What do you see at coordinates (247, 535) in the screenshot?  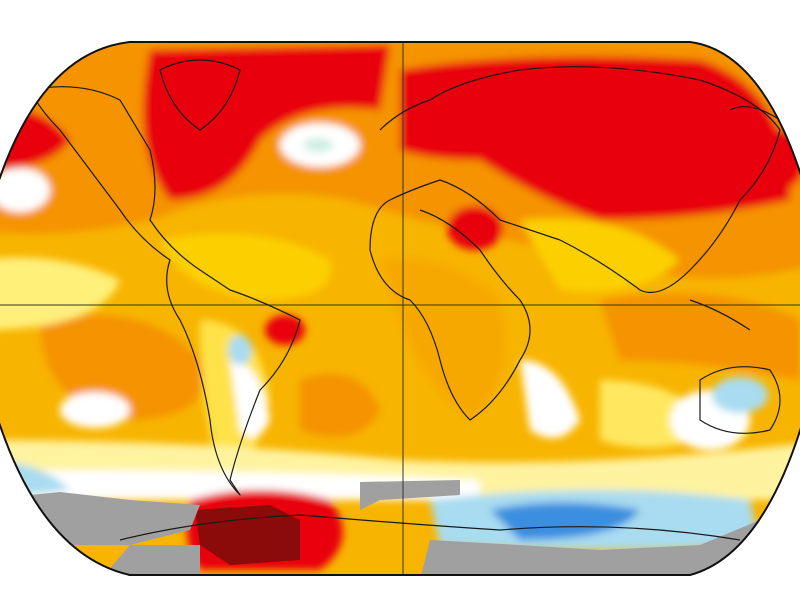 I see `extreme-warm-region` at bounding box center [247, 535].